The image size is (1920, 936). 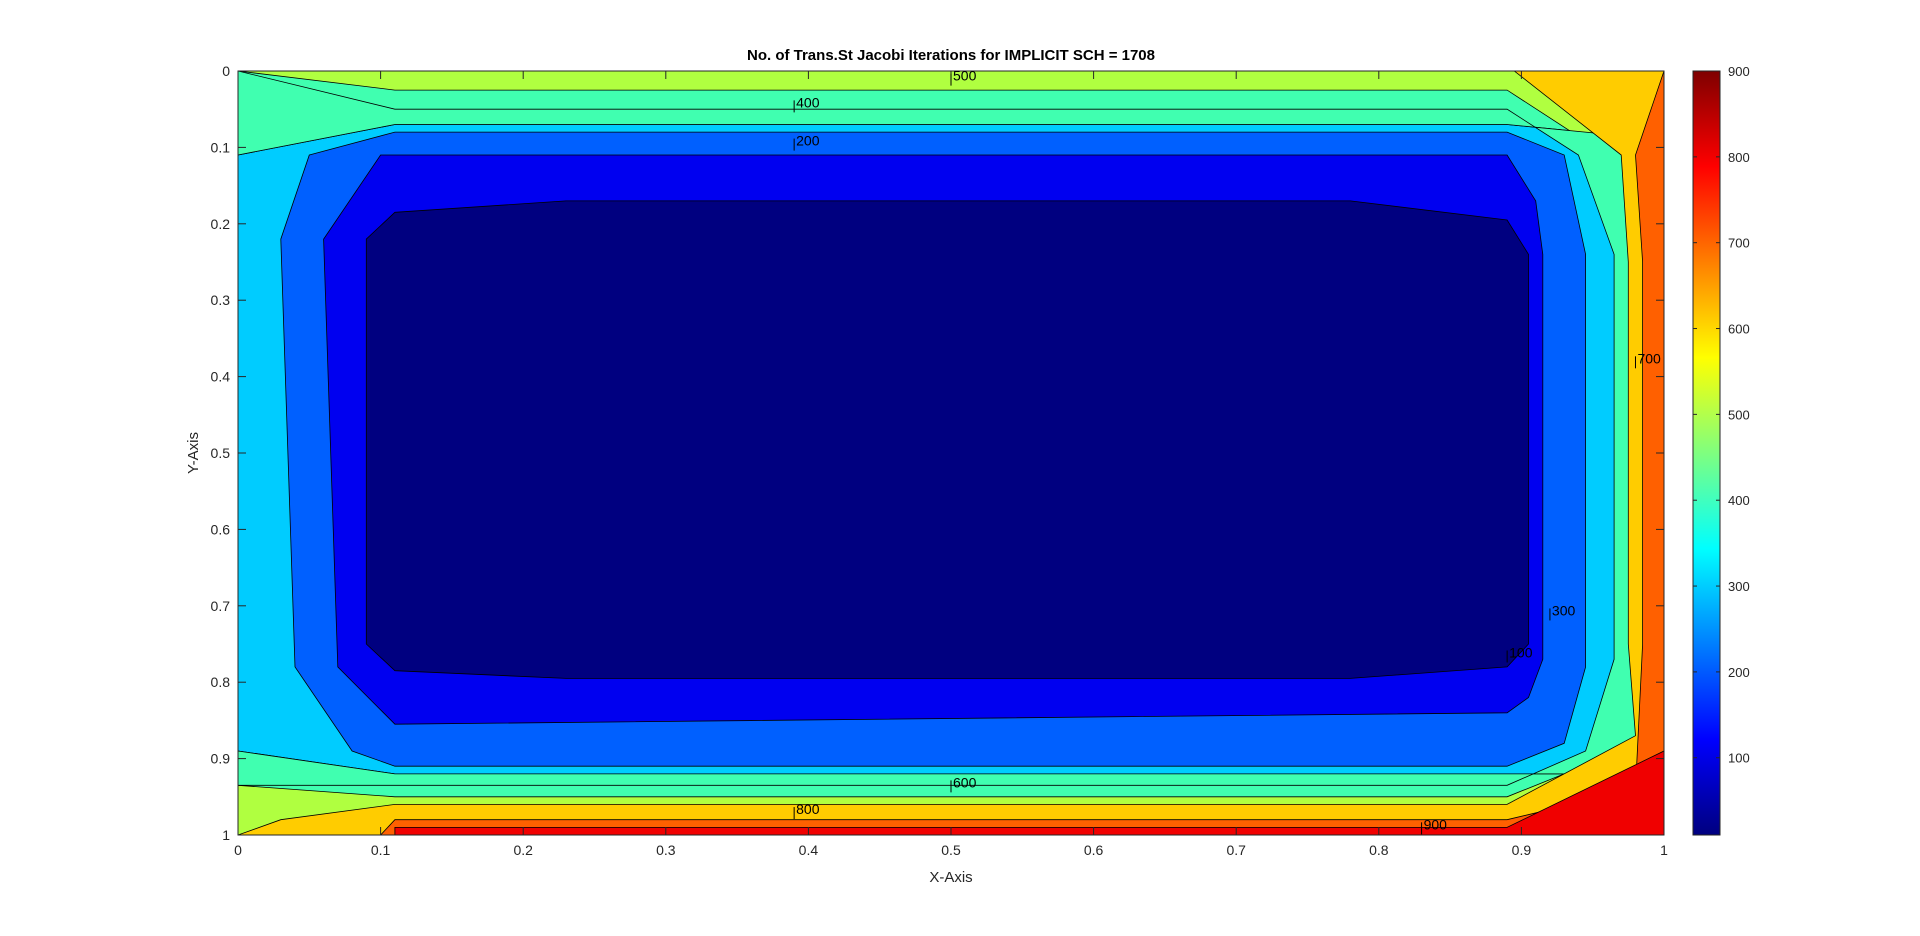 What do you see at coordinates (226, 835) in the screenshot?
I see `y-tick-label: 1` at bounding box center [226, 835].